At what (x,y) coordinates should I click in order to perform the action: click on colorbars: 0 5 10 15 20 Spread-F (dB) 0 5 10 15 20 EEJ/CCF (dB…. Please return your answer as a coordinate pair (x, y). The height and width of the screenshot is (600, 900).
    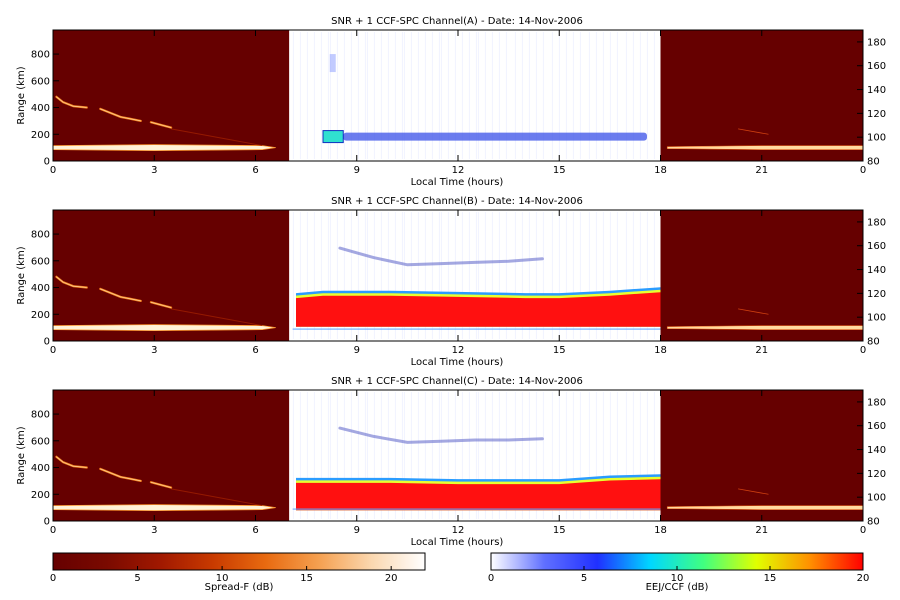
    Looking at the image, I should click on (460, 572).